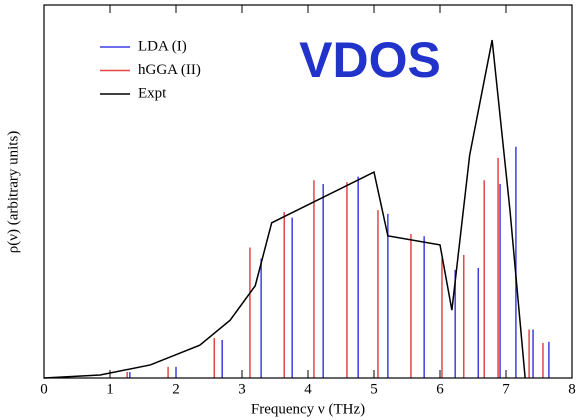 Image resolution: width=582 pixels, height=420 pixels. I want to click on x-tick-label: 6, so click(440, 389).